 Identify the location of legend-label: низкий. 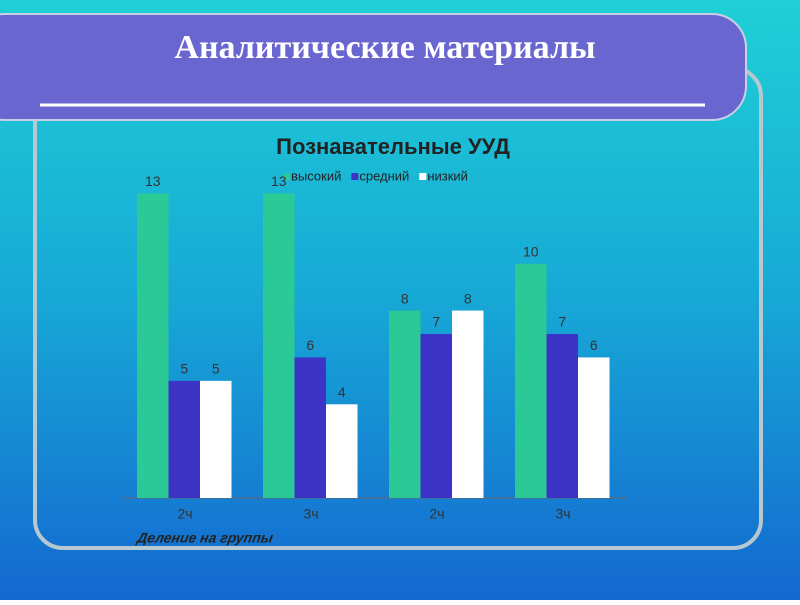
(447, 175).